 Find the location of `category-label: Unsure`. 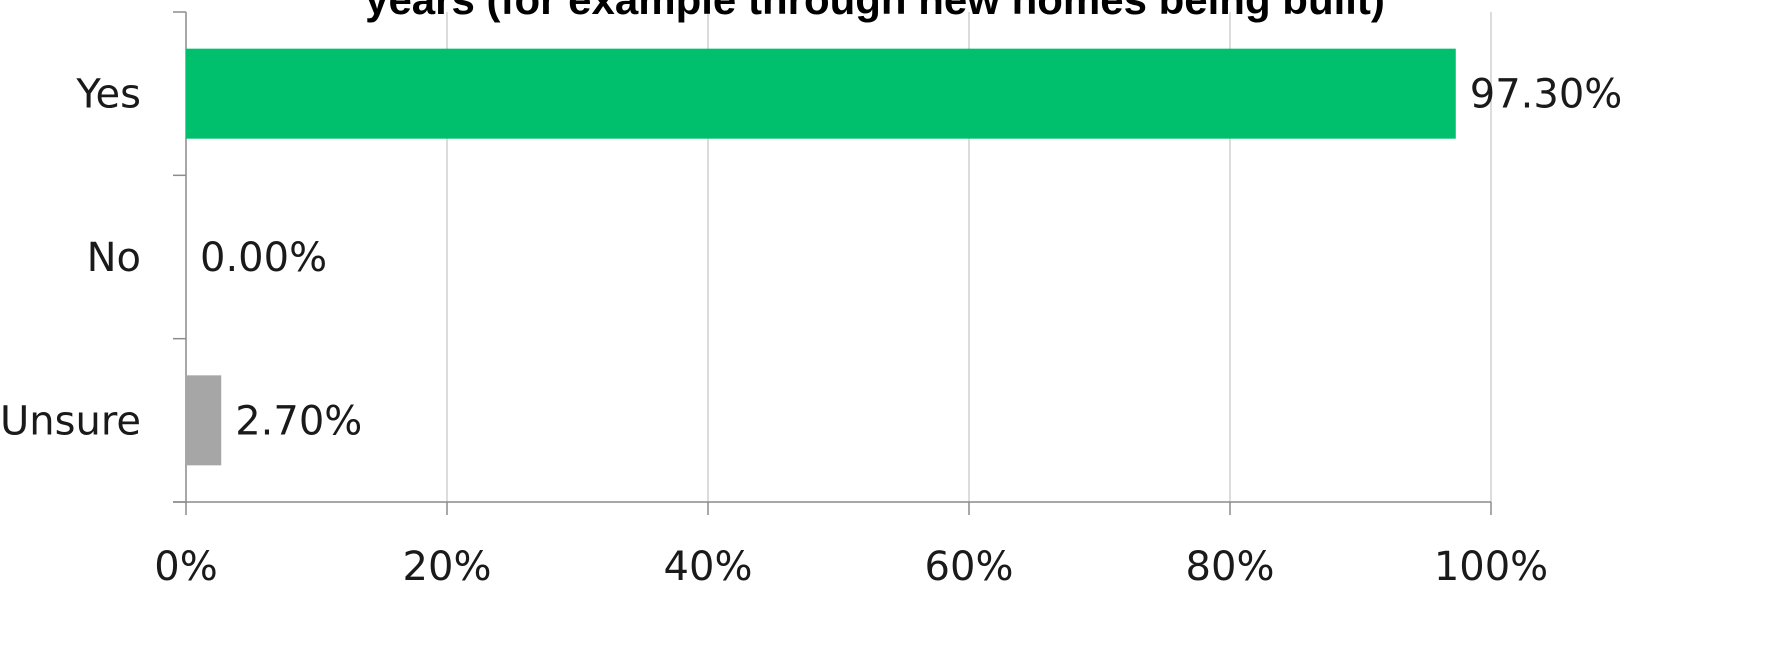

category-label: Unsure is located at coordinates (70, 421).